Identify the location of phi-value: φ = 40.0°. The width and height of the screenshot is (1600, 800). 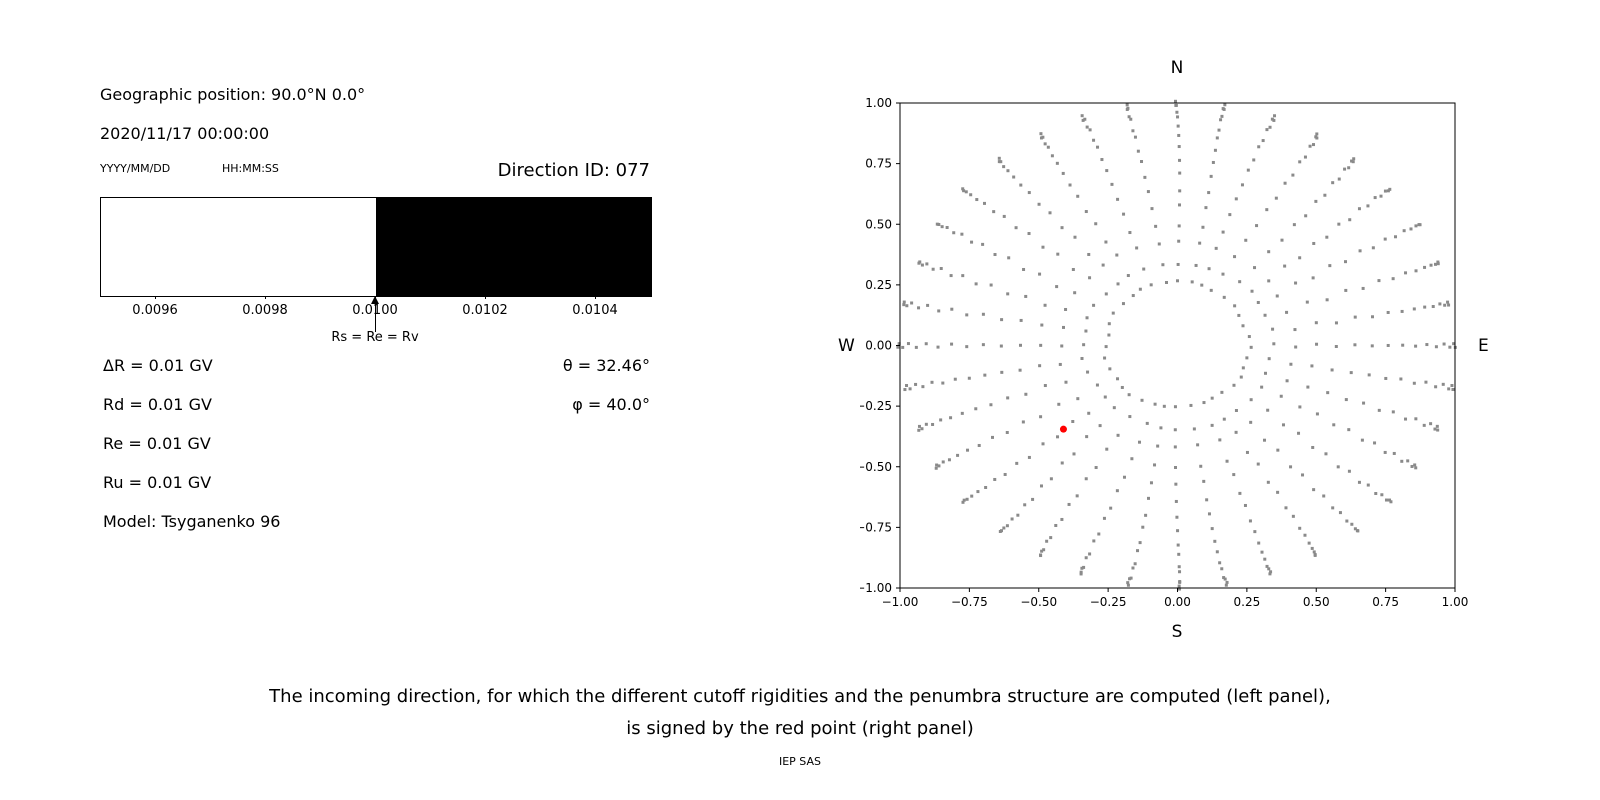
(611, 404).